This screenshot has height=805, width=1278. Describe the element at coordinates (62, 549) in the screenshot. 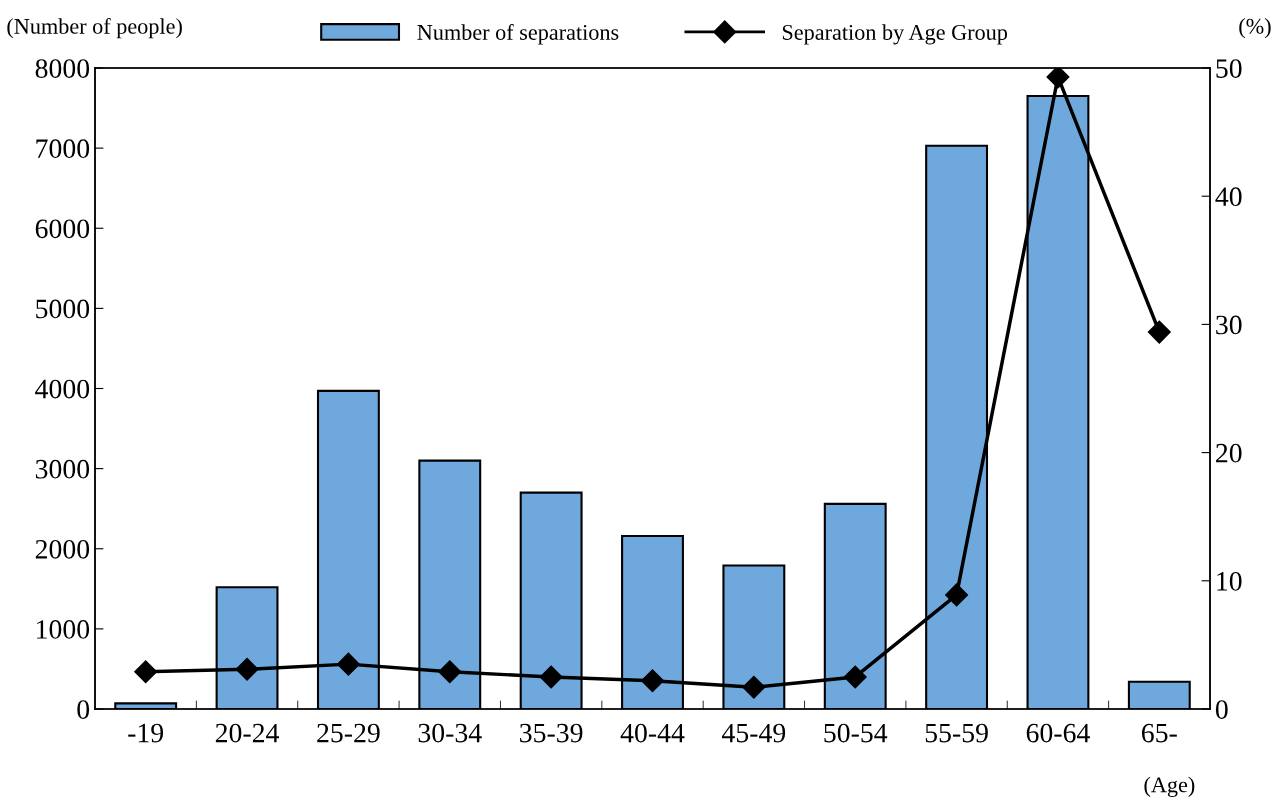

I see `y-tick-label: 2000` at that location.